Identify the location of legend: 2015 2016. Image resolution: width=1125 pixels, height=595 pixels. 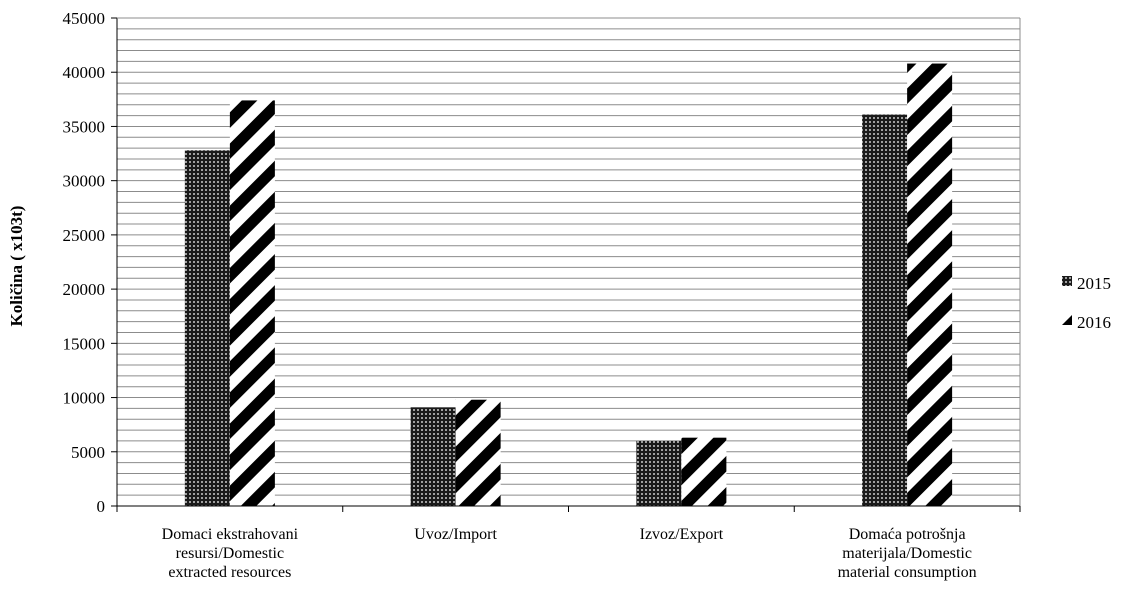
(1086, 303).